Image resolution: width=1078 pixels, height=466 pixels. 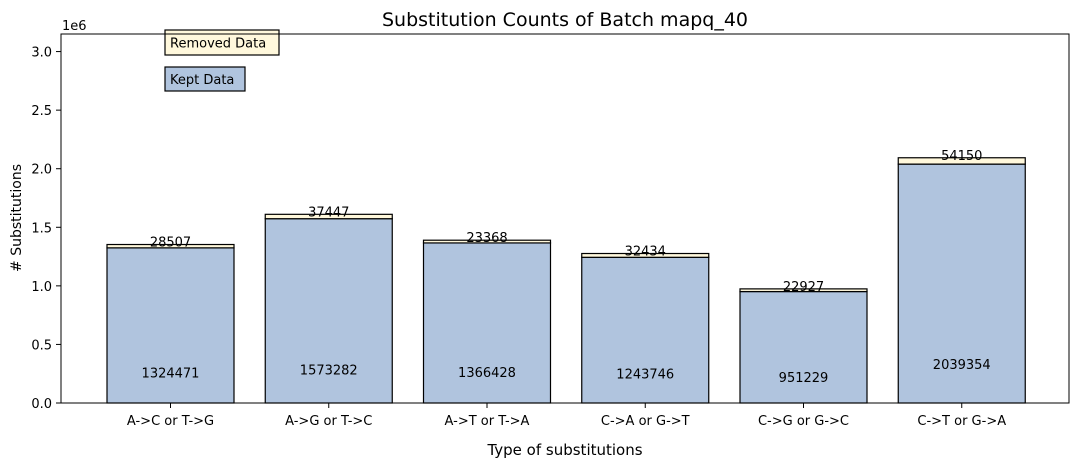 What do you see at coordinates (41, 53) in the screenshot?
I see `y-tick-label: 3.0` at bounding box center [41, 53].